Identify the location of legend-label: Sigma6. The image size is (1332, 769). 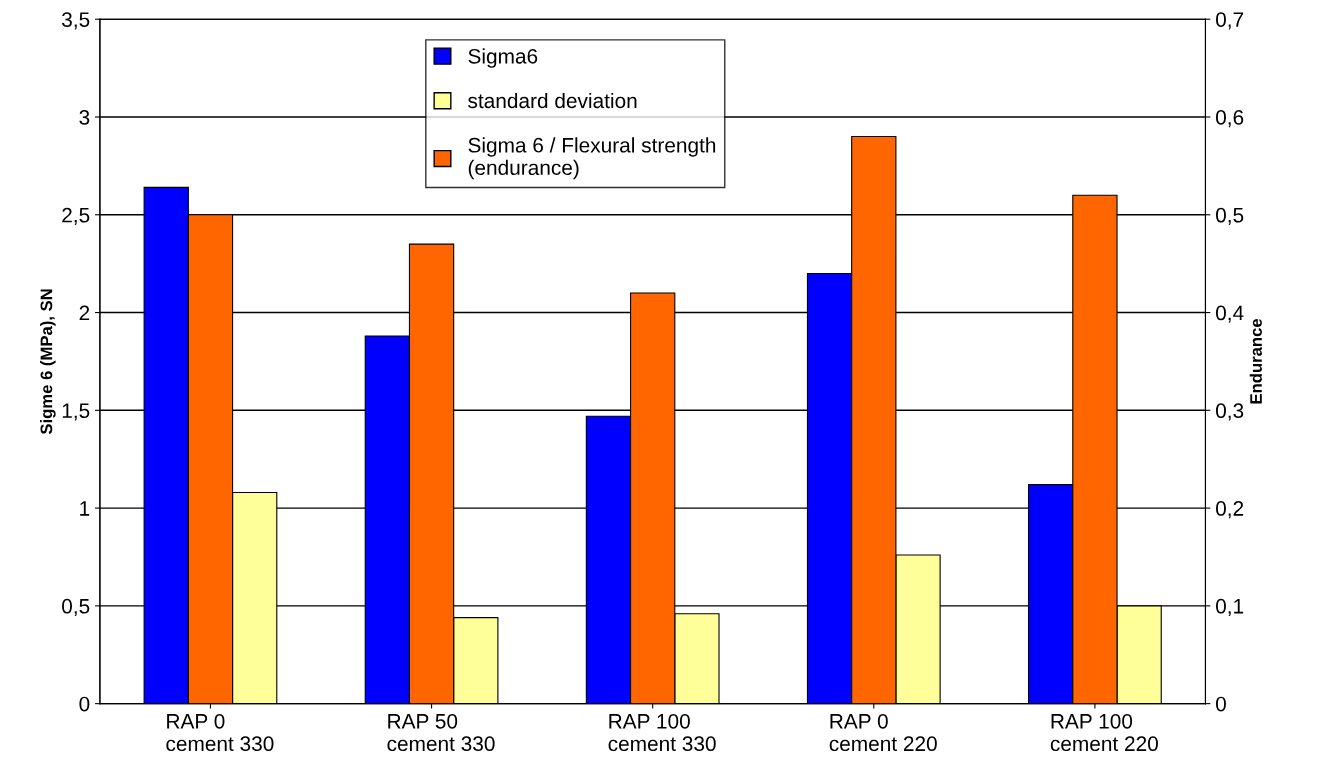
(503, 58).